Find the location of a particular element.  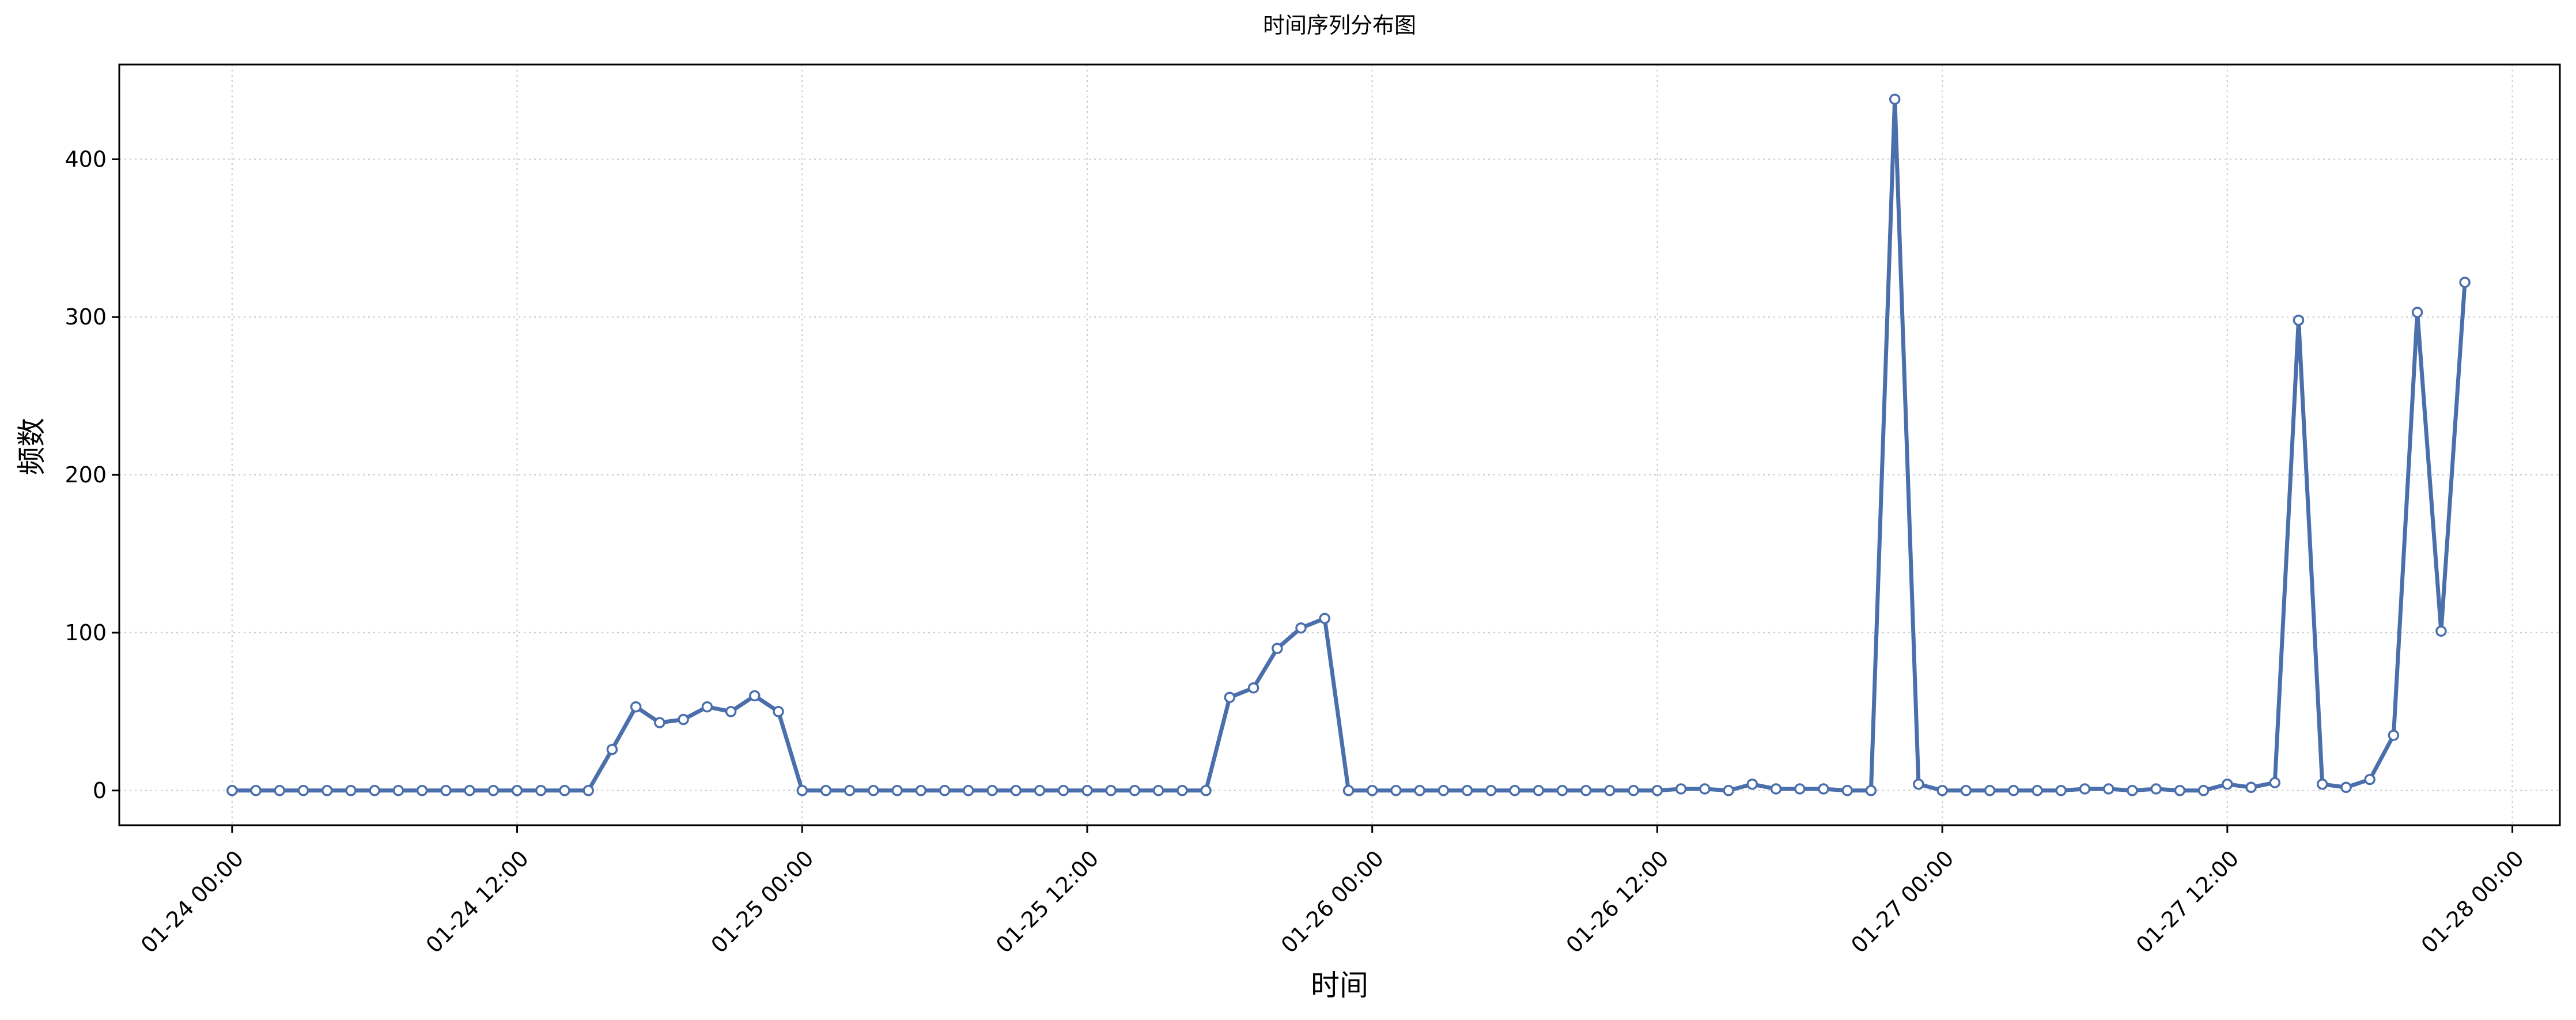

y-tick-label: 200 is located at coordinates (86, 475).